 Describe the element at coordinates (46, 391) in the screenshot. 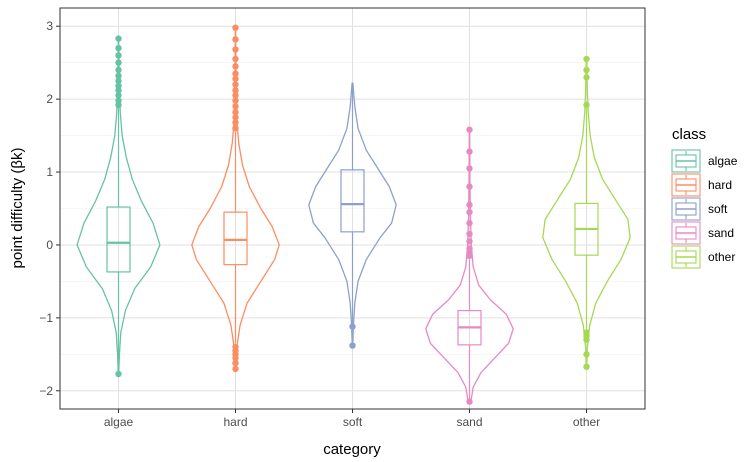

I see `y-tick-label: −2` at that location.